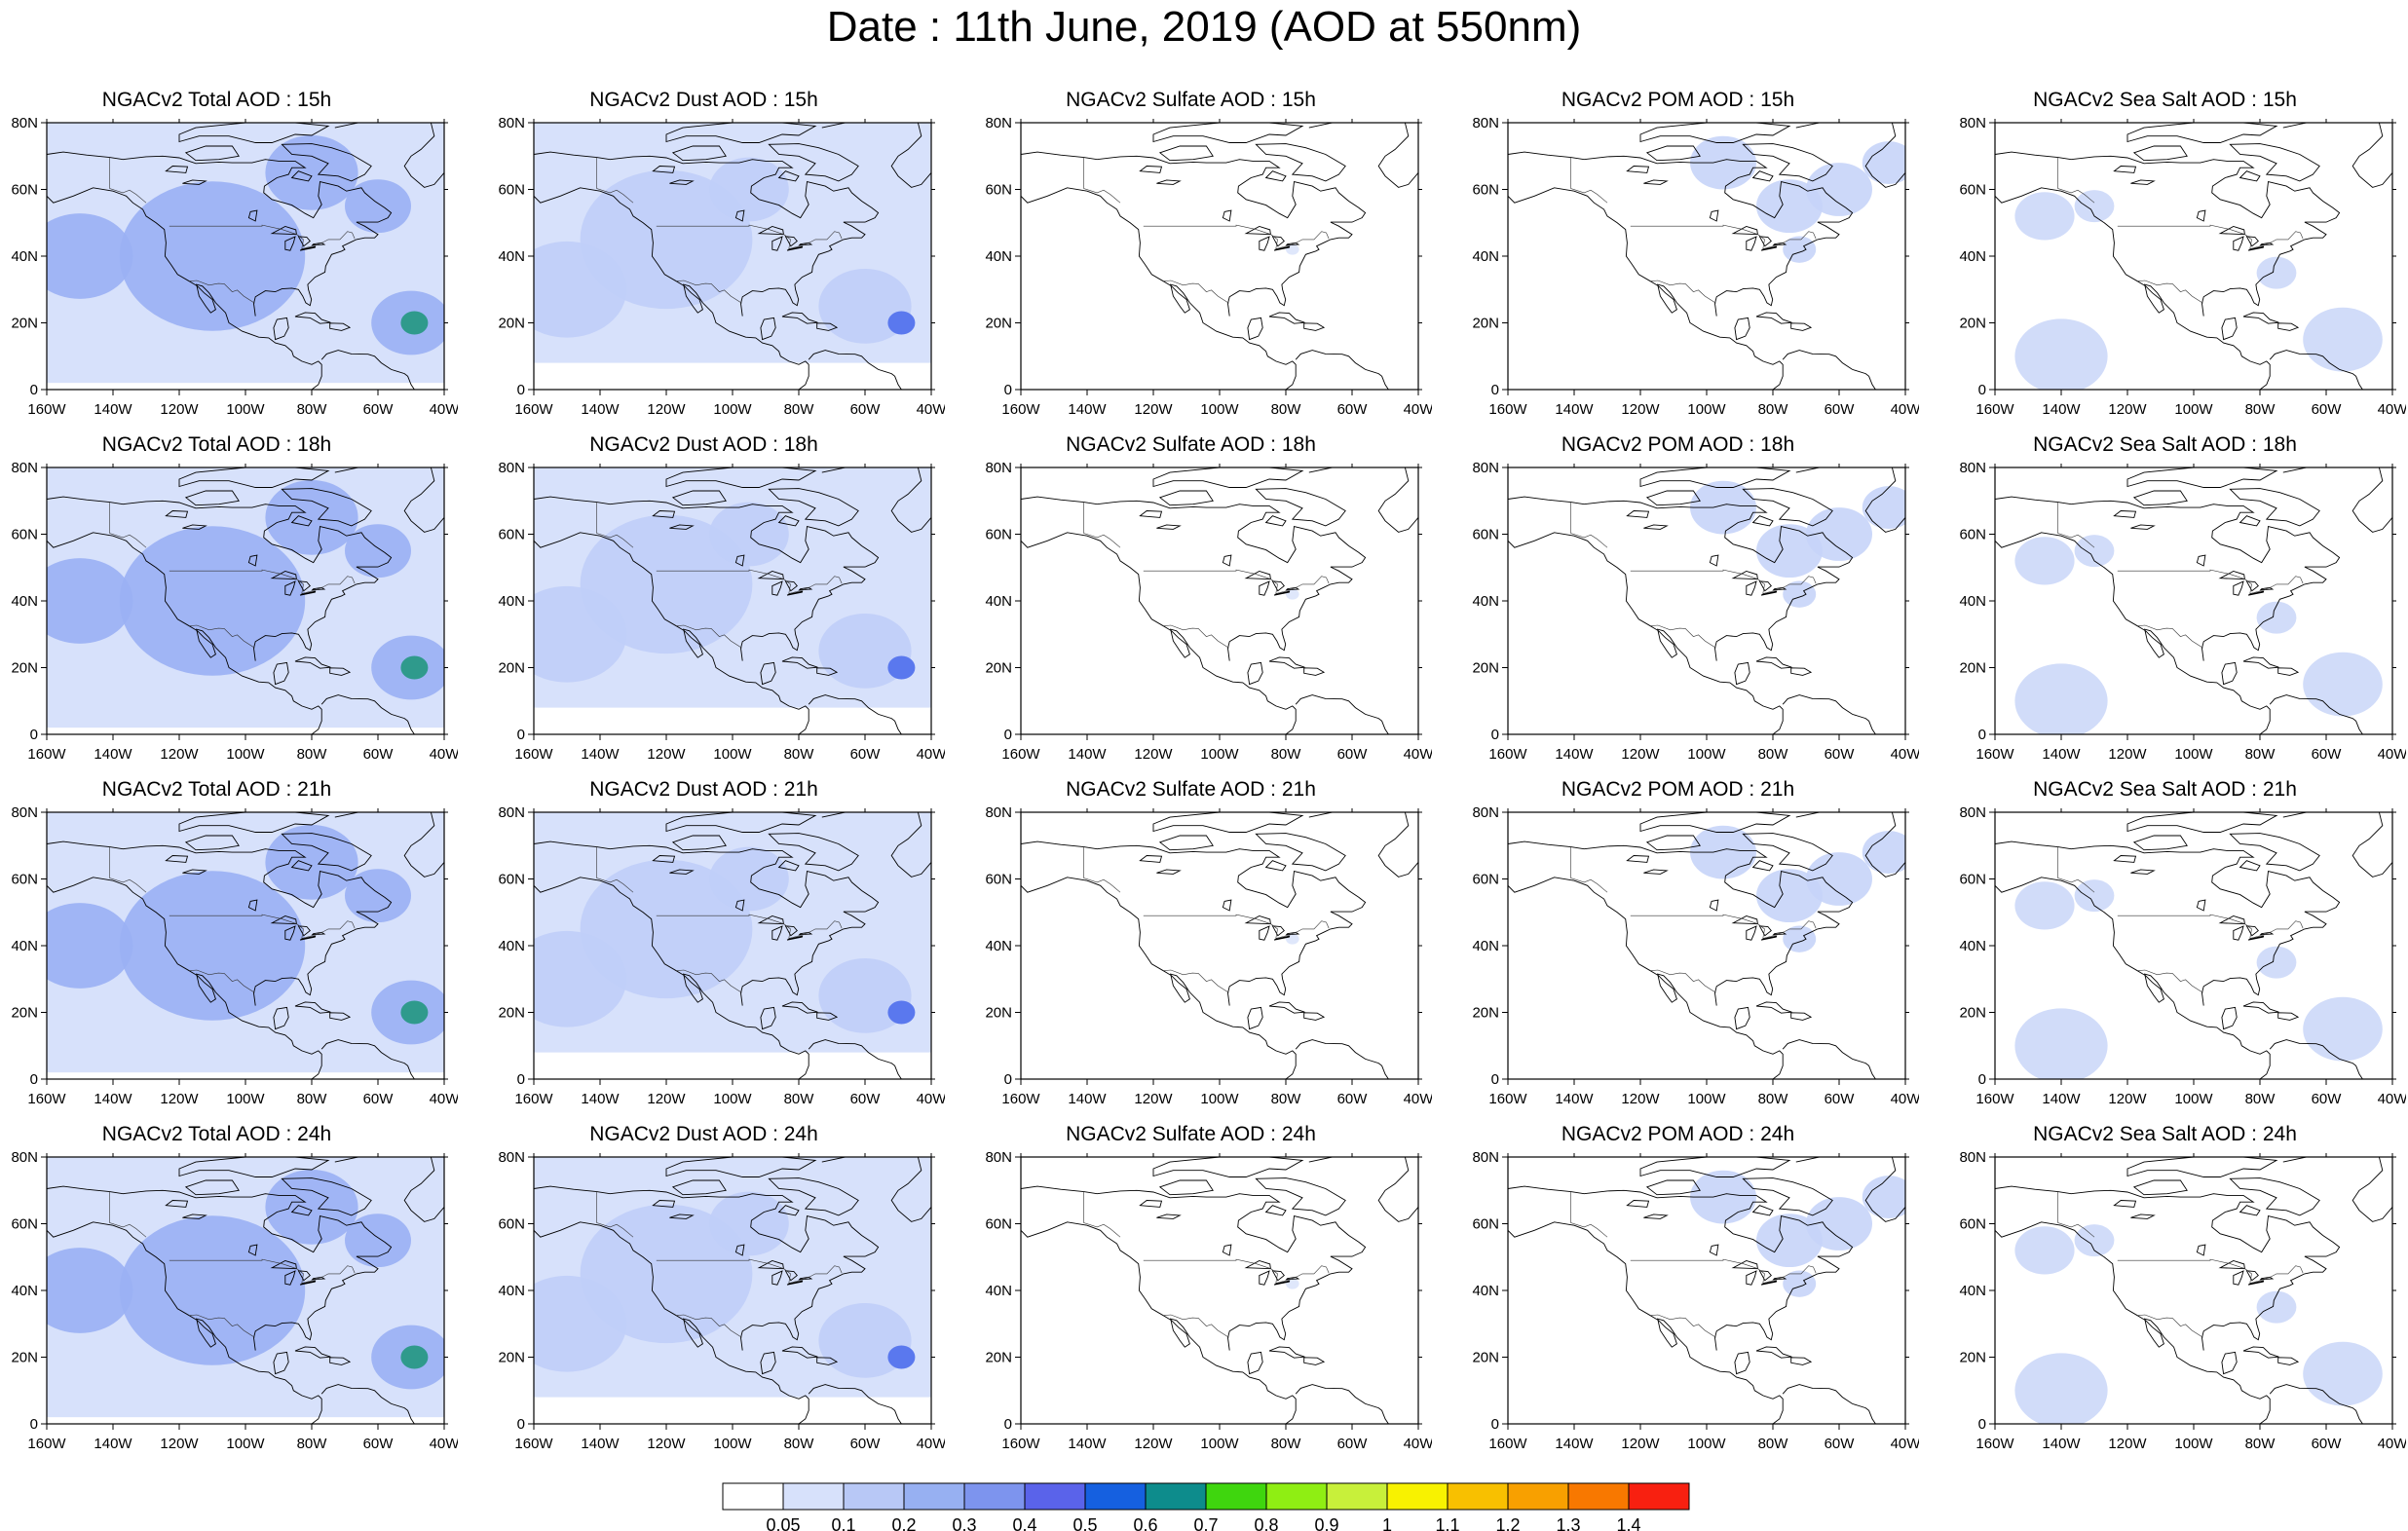 The image size is (2408, 1531). Describe the element at coordinates (1387, 1523) in the screenshot. I see `colorbar-label: 1` at that location.